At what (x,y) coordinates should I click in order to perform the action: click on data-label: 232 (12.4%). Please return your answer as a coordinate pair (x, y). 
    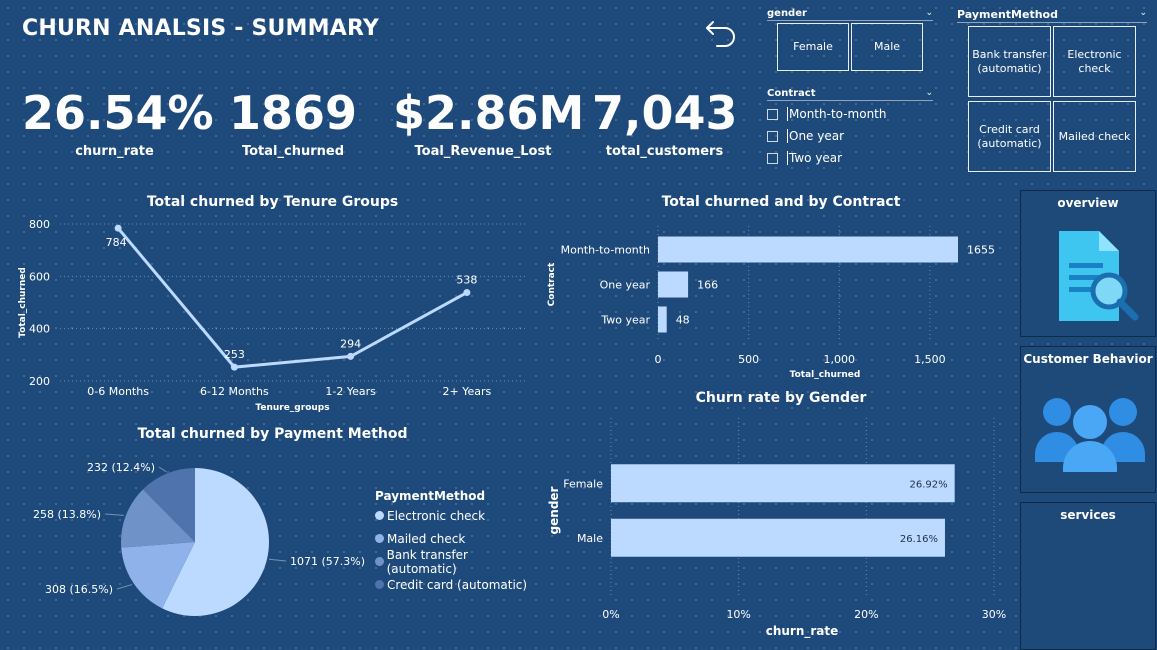
    Looking at the image, I should click on (121, 467).